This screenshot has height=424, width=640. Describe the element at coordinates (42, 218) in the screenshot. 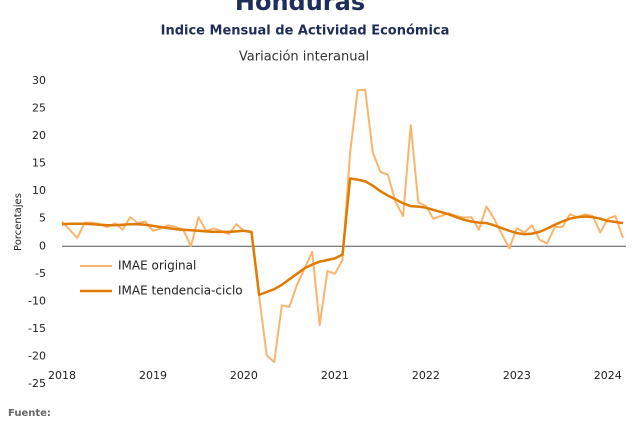

I see `y-tick-label: 5` at that location.